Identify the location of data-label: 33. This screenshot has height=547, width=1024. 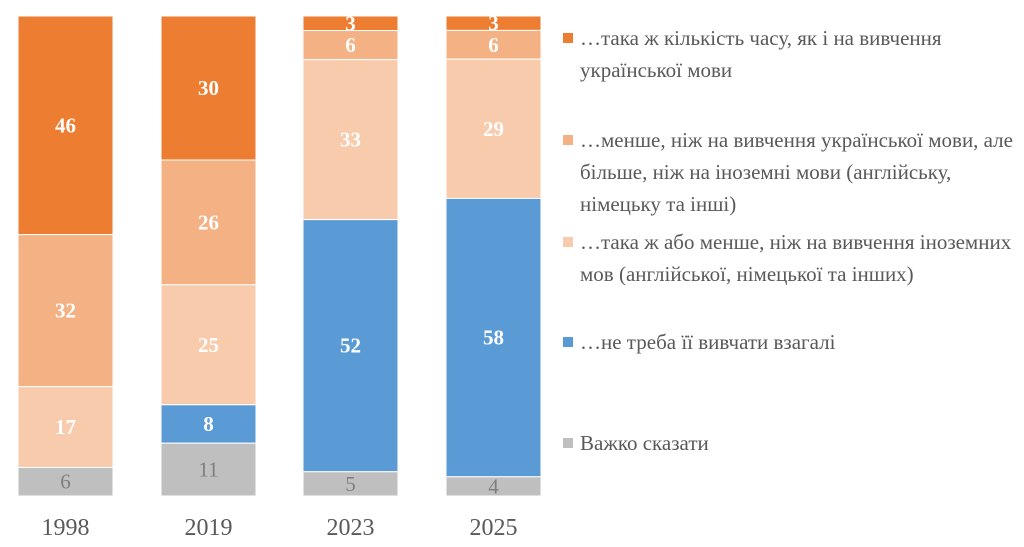
(350, 140).